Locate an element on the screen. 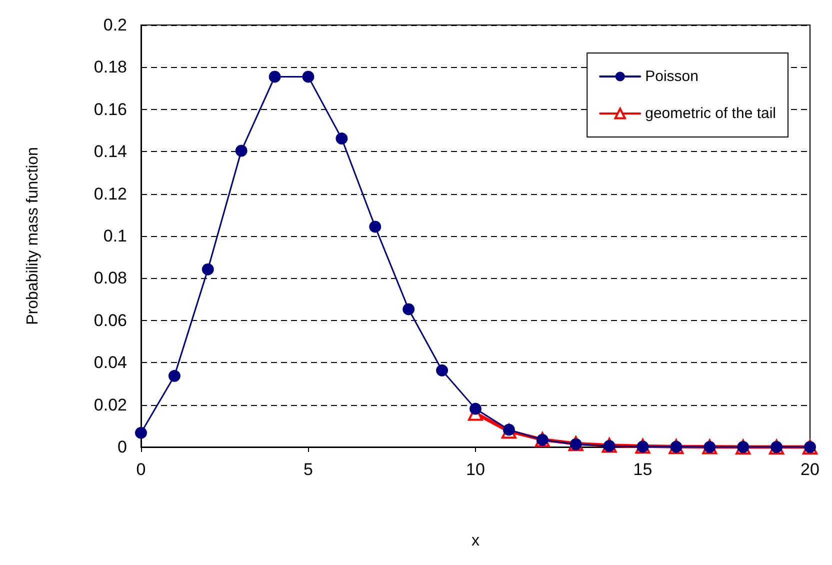 Image resolution: width=832 pixels, height=565 pixels. y-tick-label: 0.06 is located at coordinates (110, 320).